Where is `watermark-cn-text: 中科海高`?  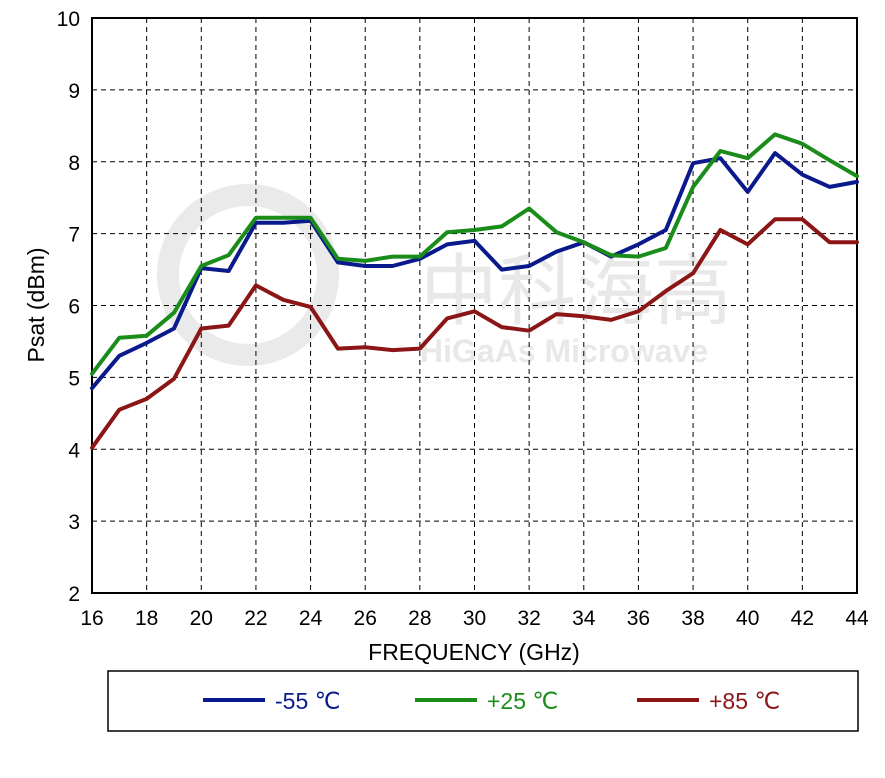 watermark-cn-text: 中科海高 is located at coordinates (576, 291).